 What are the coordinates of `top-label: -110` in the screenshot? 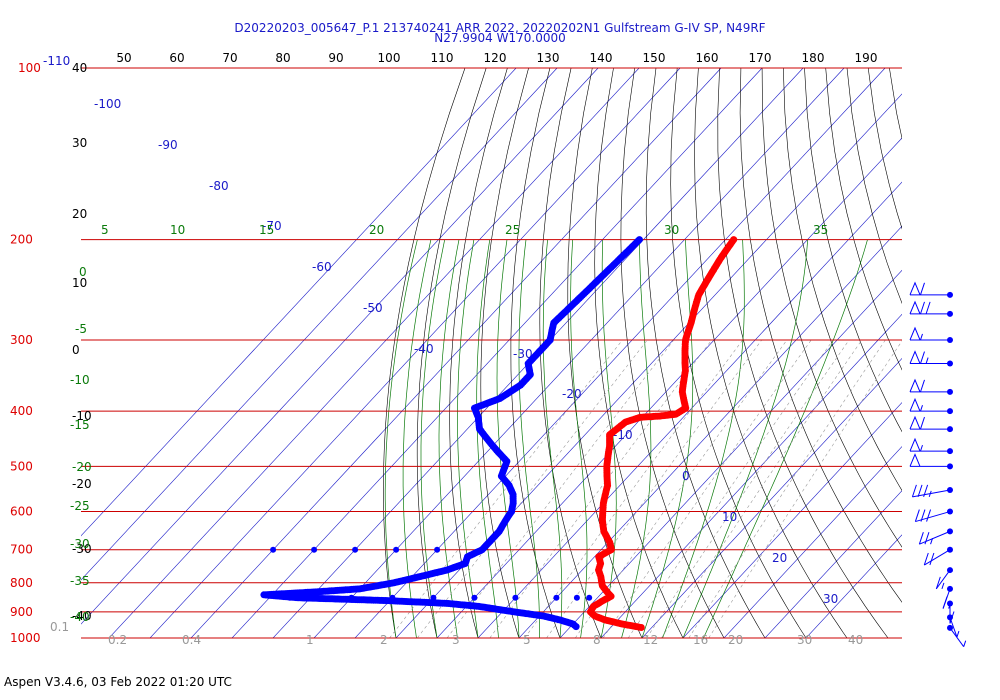 It's located at (56, 61).